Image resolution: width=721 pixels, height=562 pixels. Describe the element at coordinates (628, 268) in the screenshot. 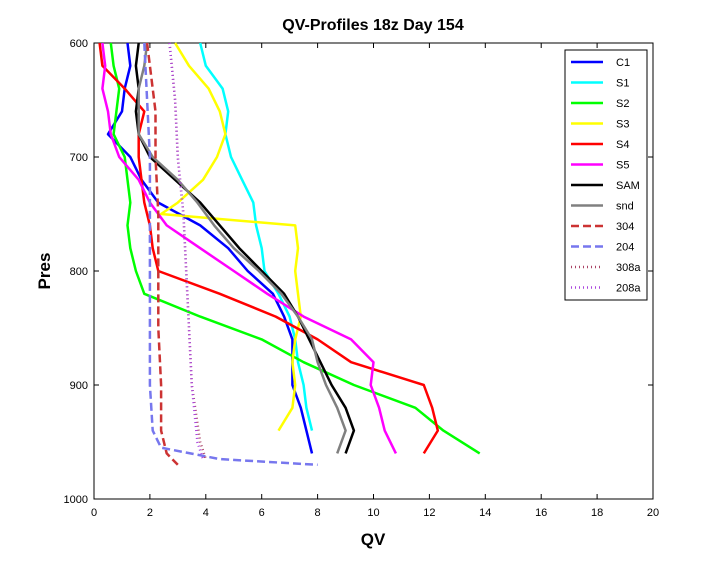

I see `legend-label-308a: 308a` at that location.